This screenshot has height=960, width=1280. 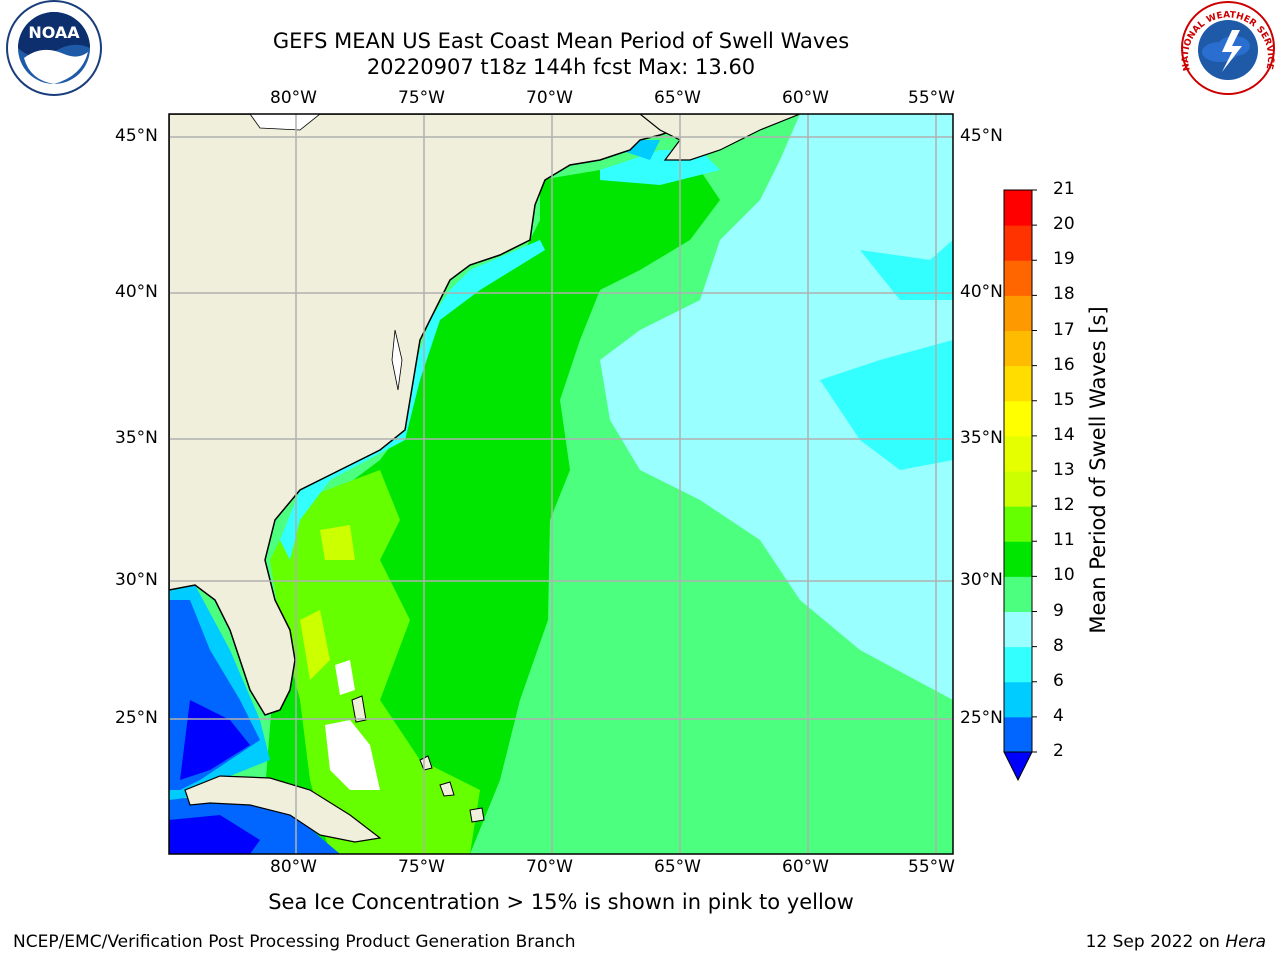 I want to click on footer-host: Hera, so click(x=1245, y=942).